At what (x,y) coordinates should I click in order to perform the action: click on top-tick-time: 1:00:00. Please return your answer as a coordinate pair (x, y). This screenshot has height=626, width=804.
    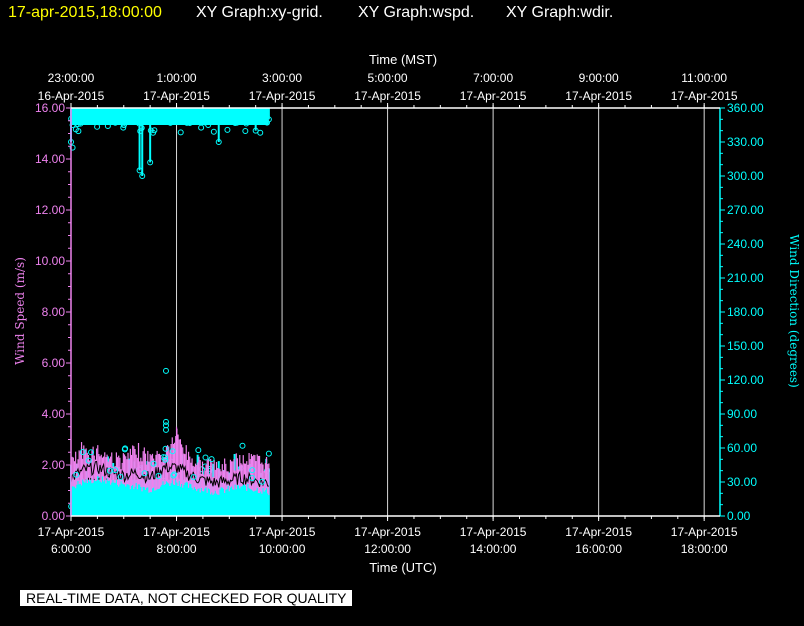
    Looking at the image, I should click on (177, 78).